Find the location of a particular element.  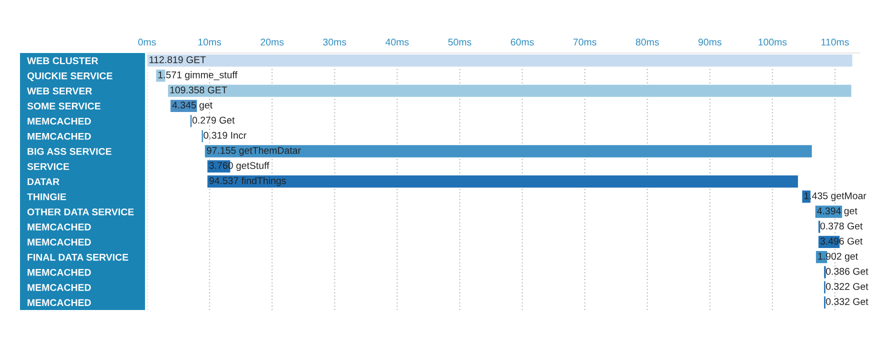

y-tick-label: THINGIE is located at coordinates (46, 196).